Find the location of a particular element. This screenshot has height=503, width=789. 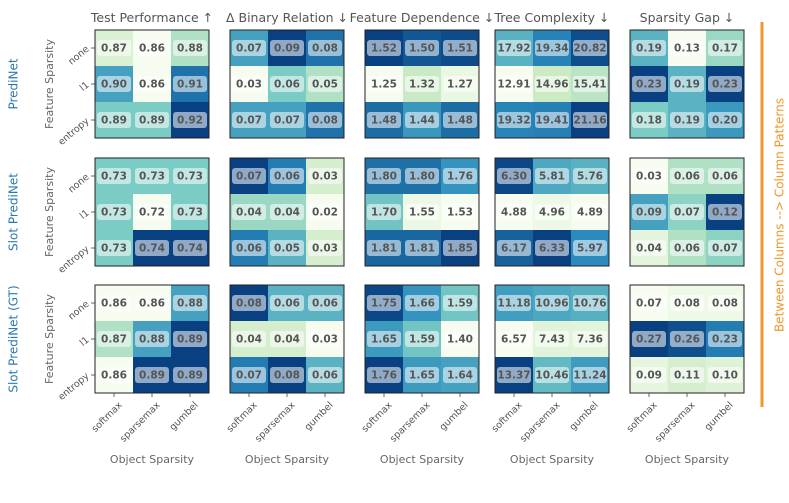

cell-value-label: 0.02 is located at coordinates (325, 213).